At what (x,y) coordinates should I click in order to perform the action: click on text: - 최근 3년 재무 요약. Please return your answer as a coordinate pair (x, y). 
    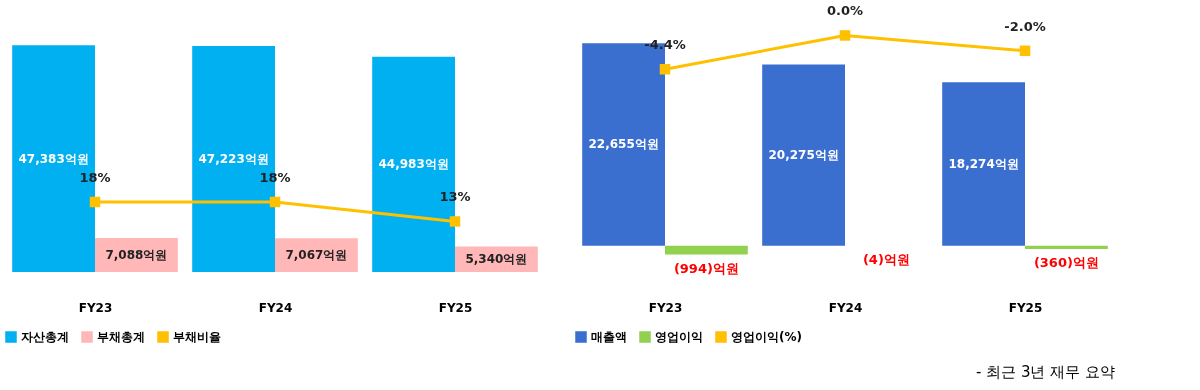
    Looking at the image, I should click on (1045, 372).